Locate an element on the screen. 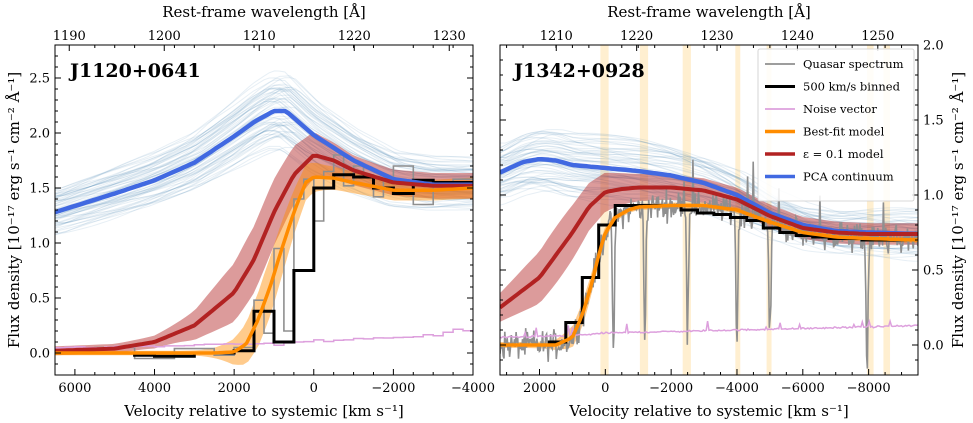  top-tick-label: 1200 is located at coordinates (164, 36).